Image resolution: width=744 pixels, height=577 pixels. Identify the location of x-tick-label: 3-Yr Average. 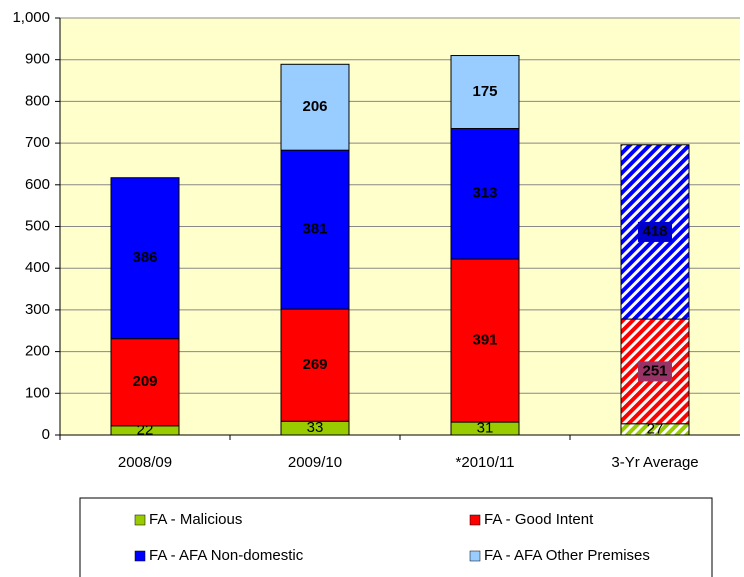
(654, 462).